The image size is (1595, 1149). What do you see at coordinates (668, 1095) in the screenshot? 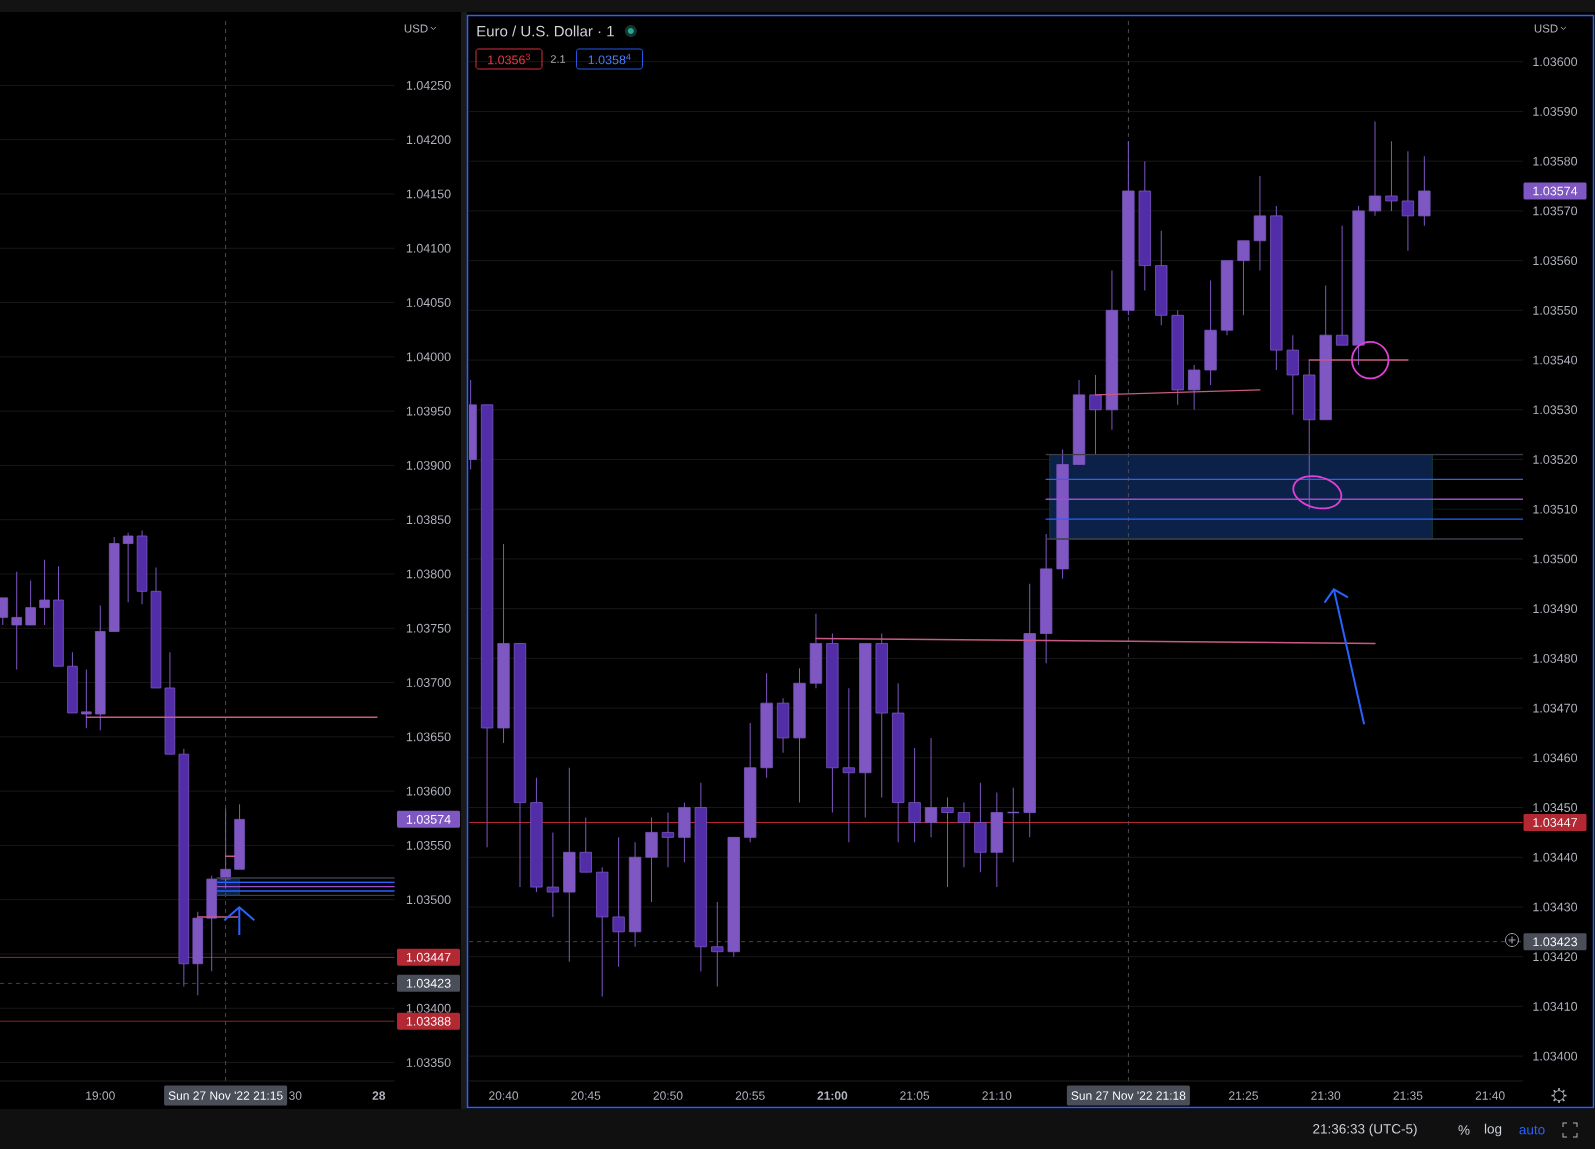
I see `x-tick-label: 20:50` at bounding box center [668, 1095].